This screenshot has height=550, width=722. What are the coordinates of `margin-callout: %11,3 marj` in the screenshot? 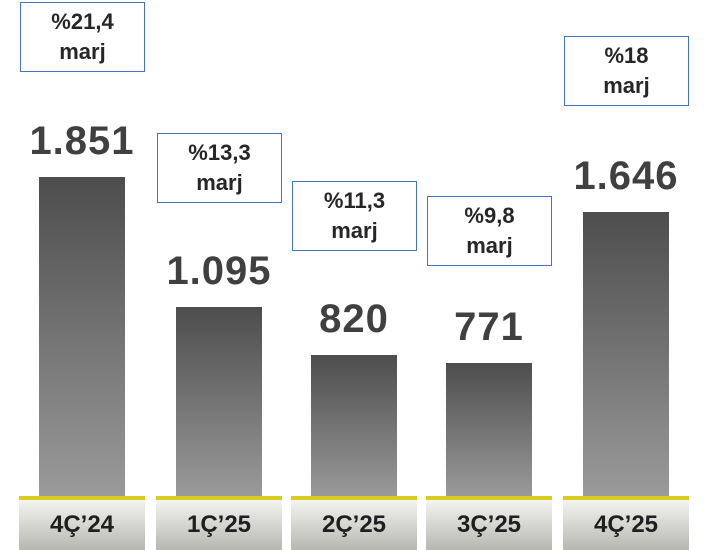 It's located at (354, 216).